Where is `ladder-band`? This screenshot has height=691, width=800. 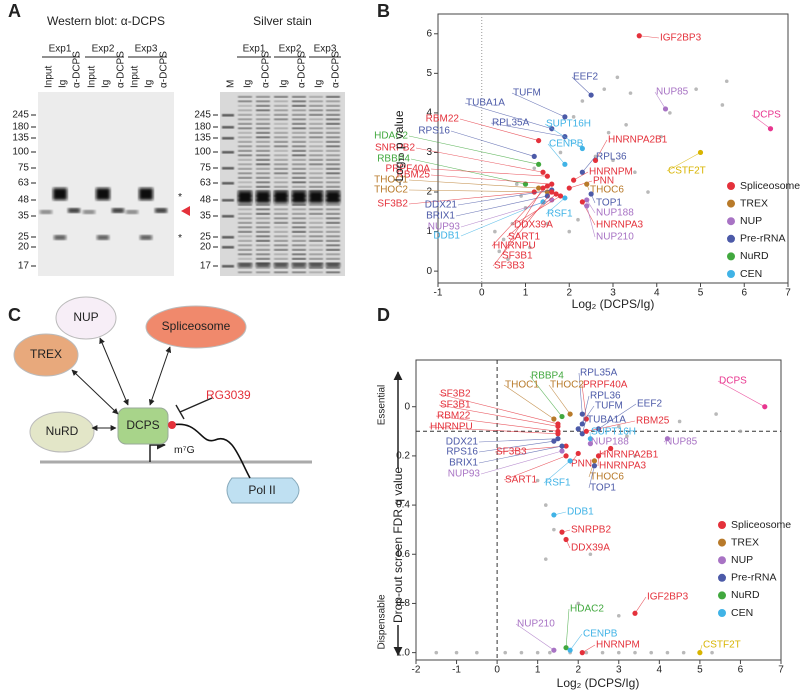
ladder-band is located at coordinates (228, 183).